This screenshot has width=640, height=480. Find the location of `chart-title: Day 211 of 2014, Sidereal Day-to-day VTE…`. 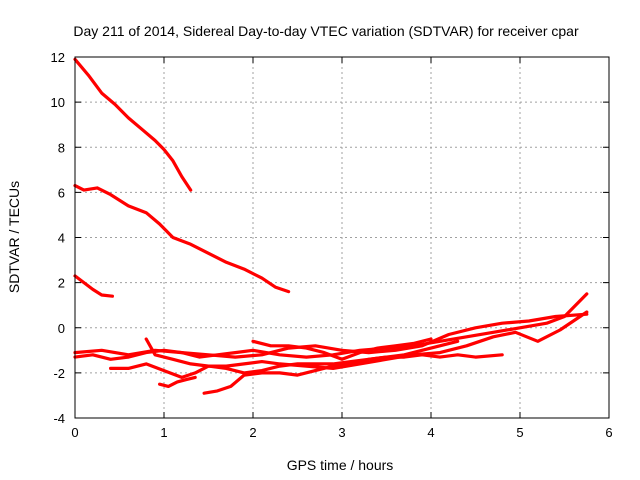

chart-title: Day 211 of 2014, Sidereal Day-to-day VTE… is located at coordinates (326, 31).